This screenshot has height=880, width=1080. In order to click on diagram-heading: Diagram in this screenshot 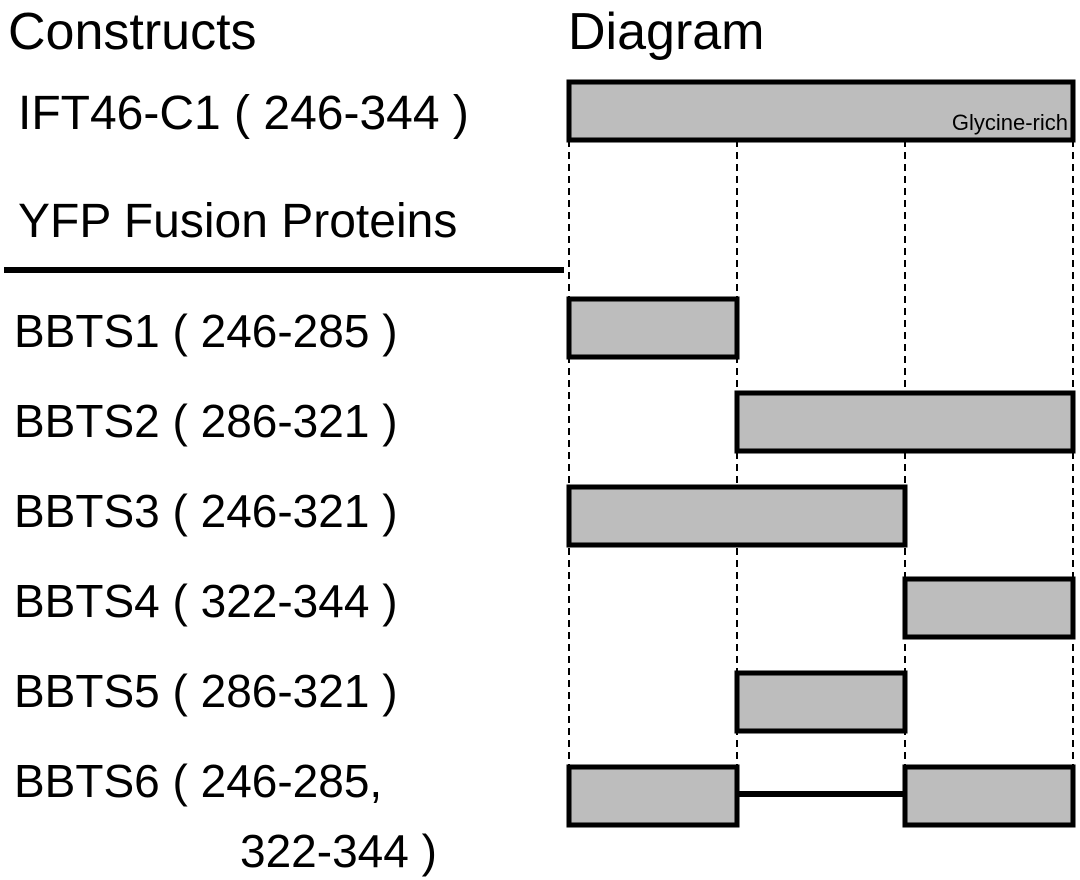, I will do `click(666, 32)`.